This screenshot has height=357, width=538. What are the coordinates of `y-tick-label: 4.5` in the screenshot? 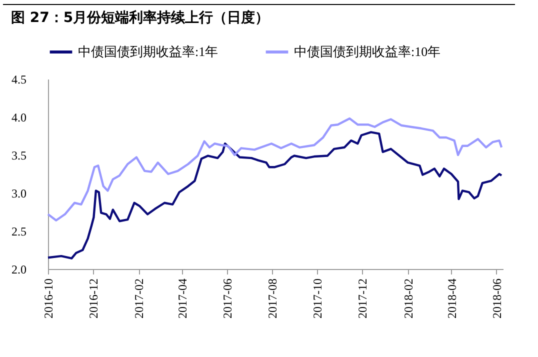 It's located at (19, 79).